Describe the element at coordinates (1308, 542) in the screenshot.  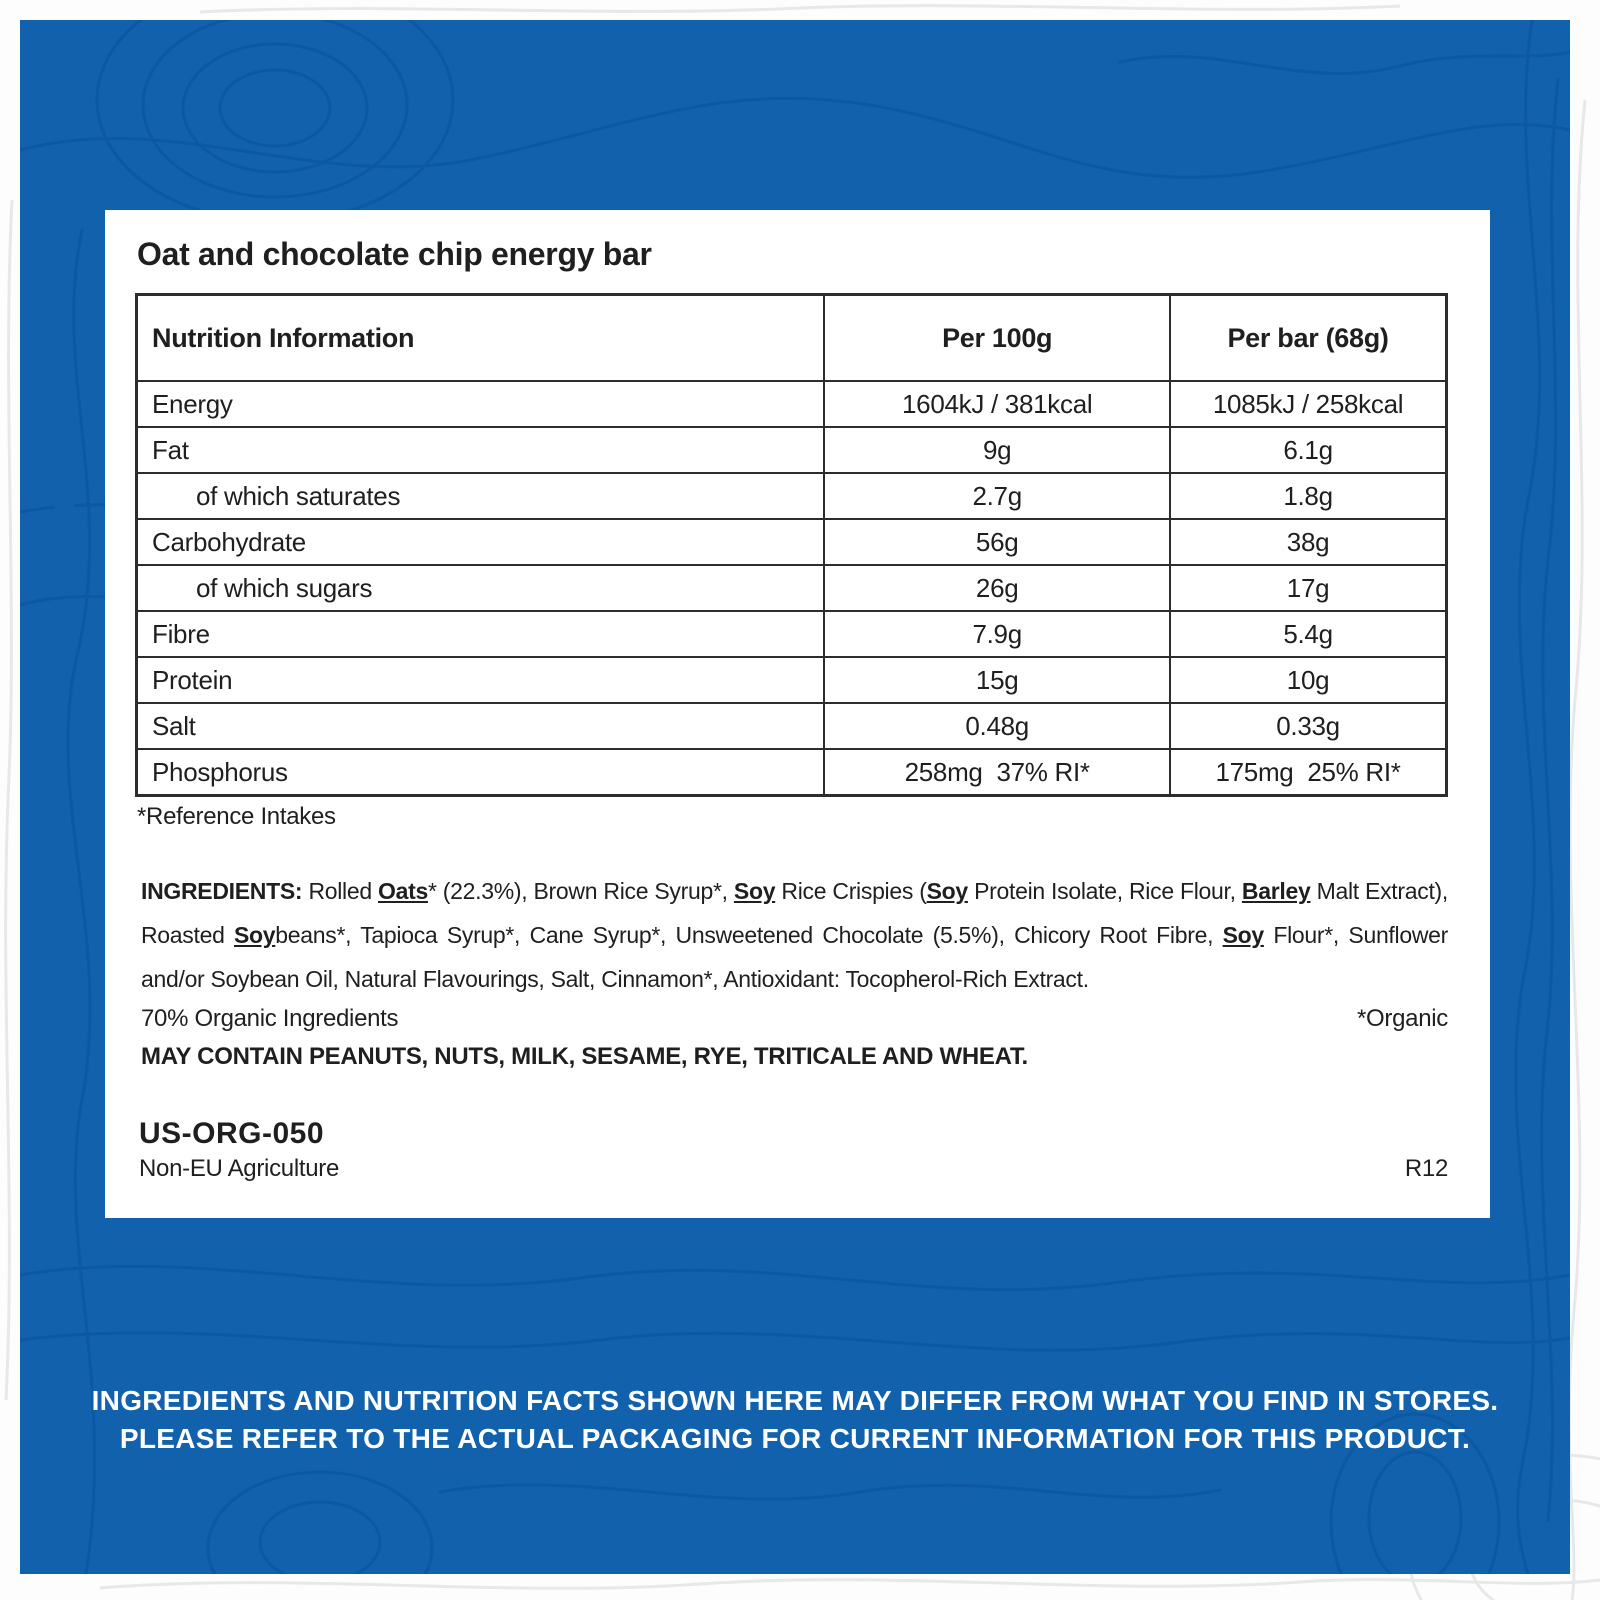
I see `row-value-per-bar: 38g` at that location.